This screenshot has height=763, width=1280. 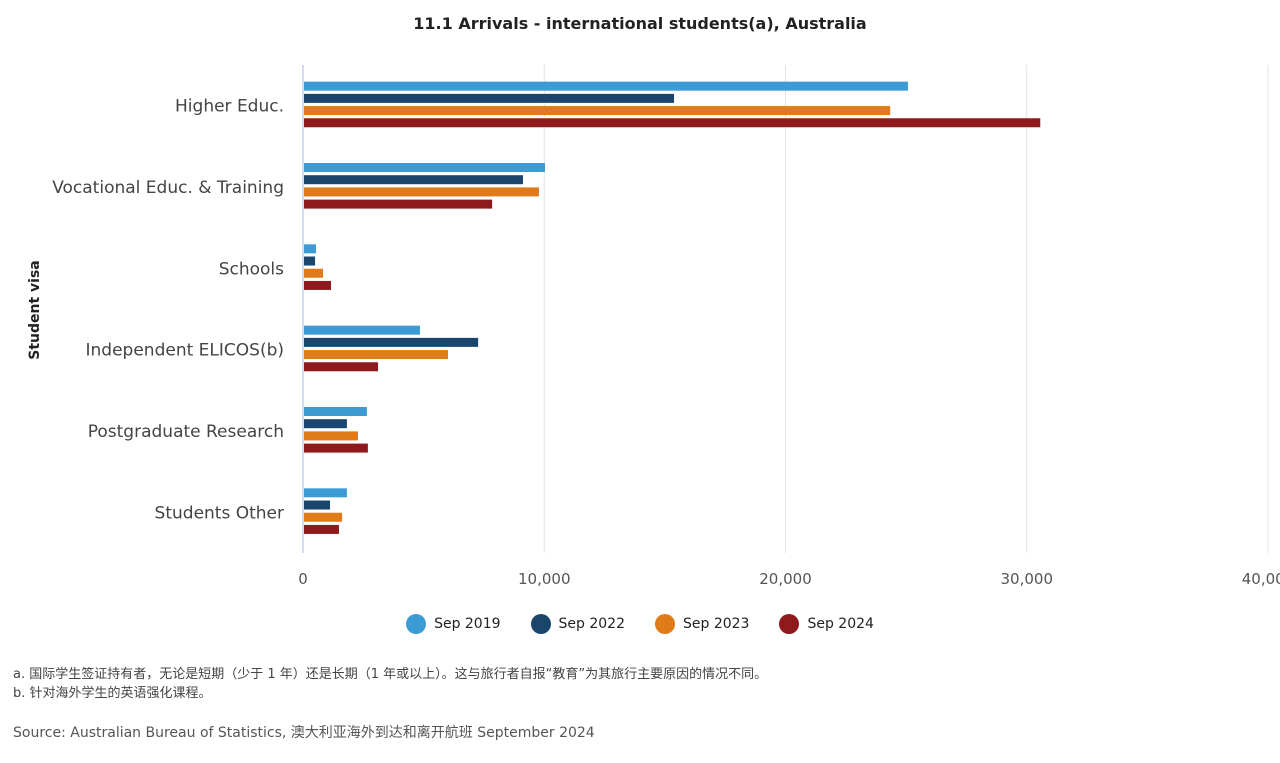 I want to click on legend-label: Sep 2022, so click(x=591, y=624).